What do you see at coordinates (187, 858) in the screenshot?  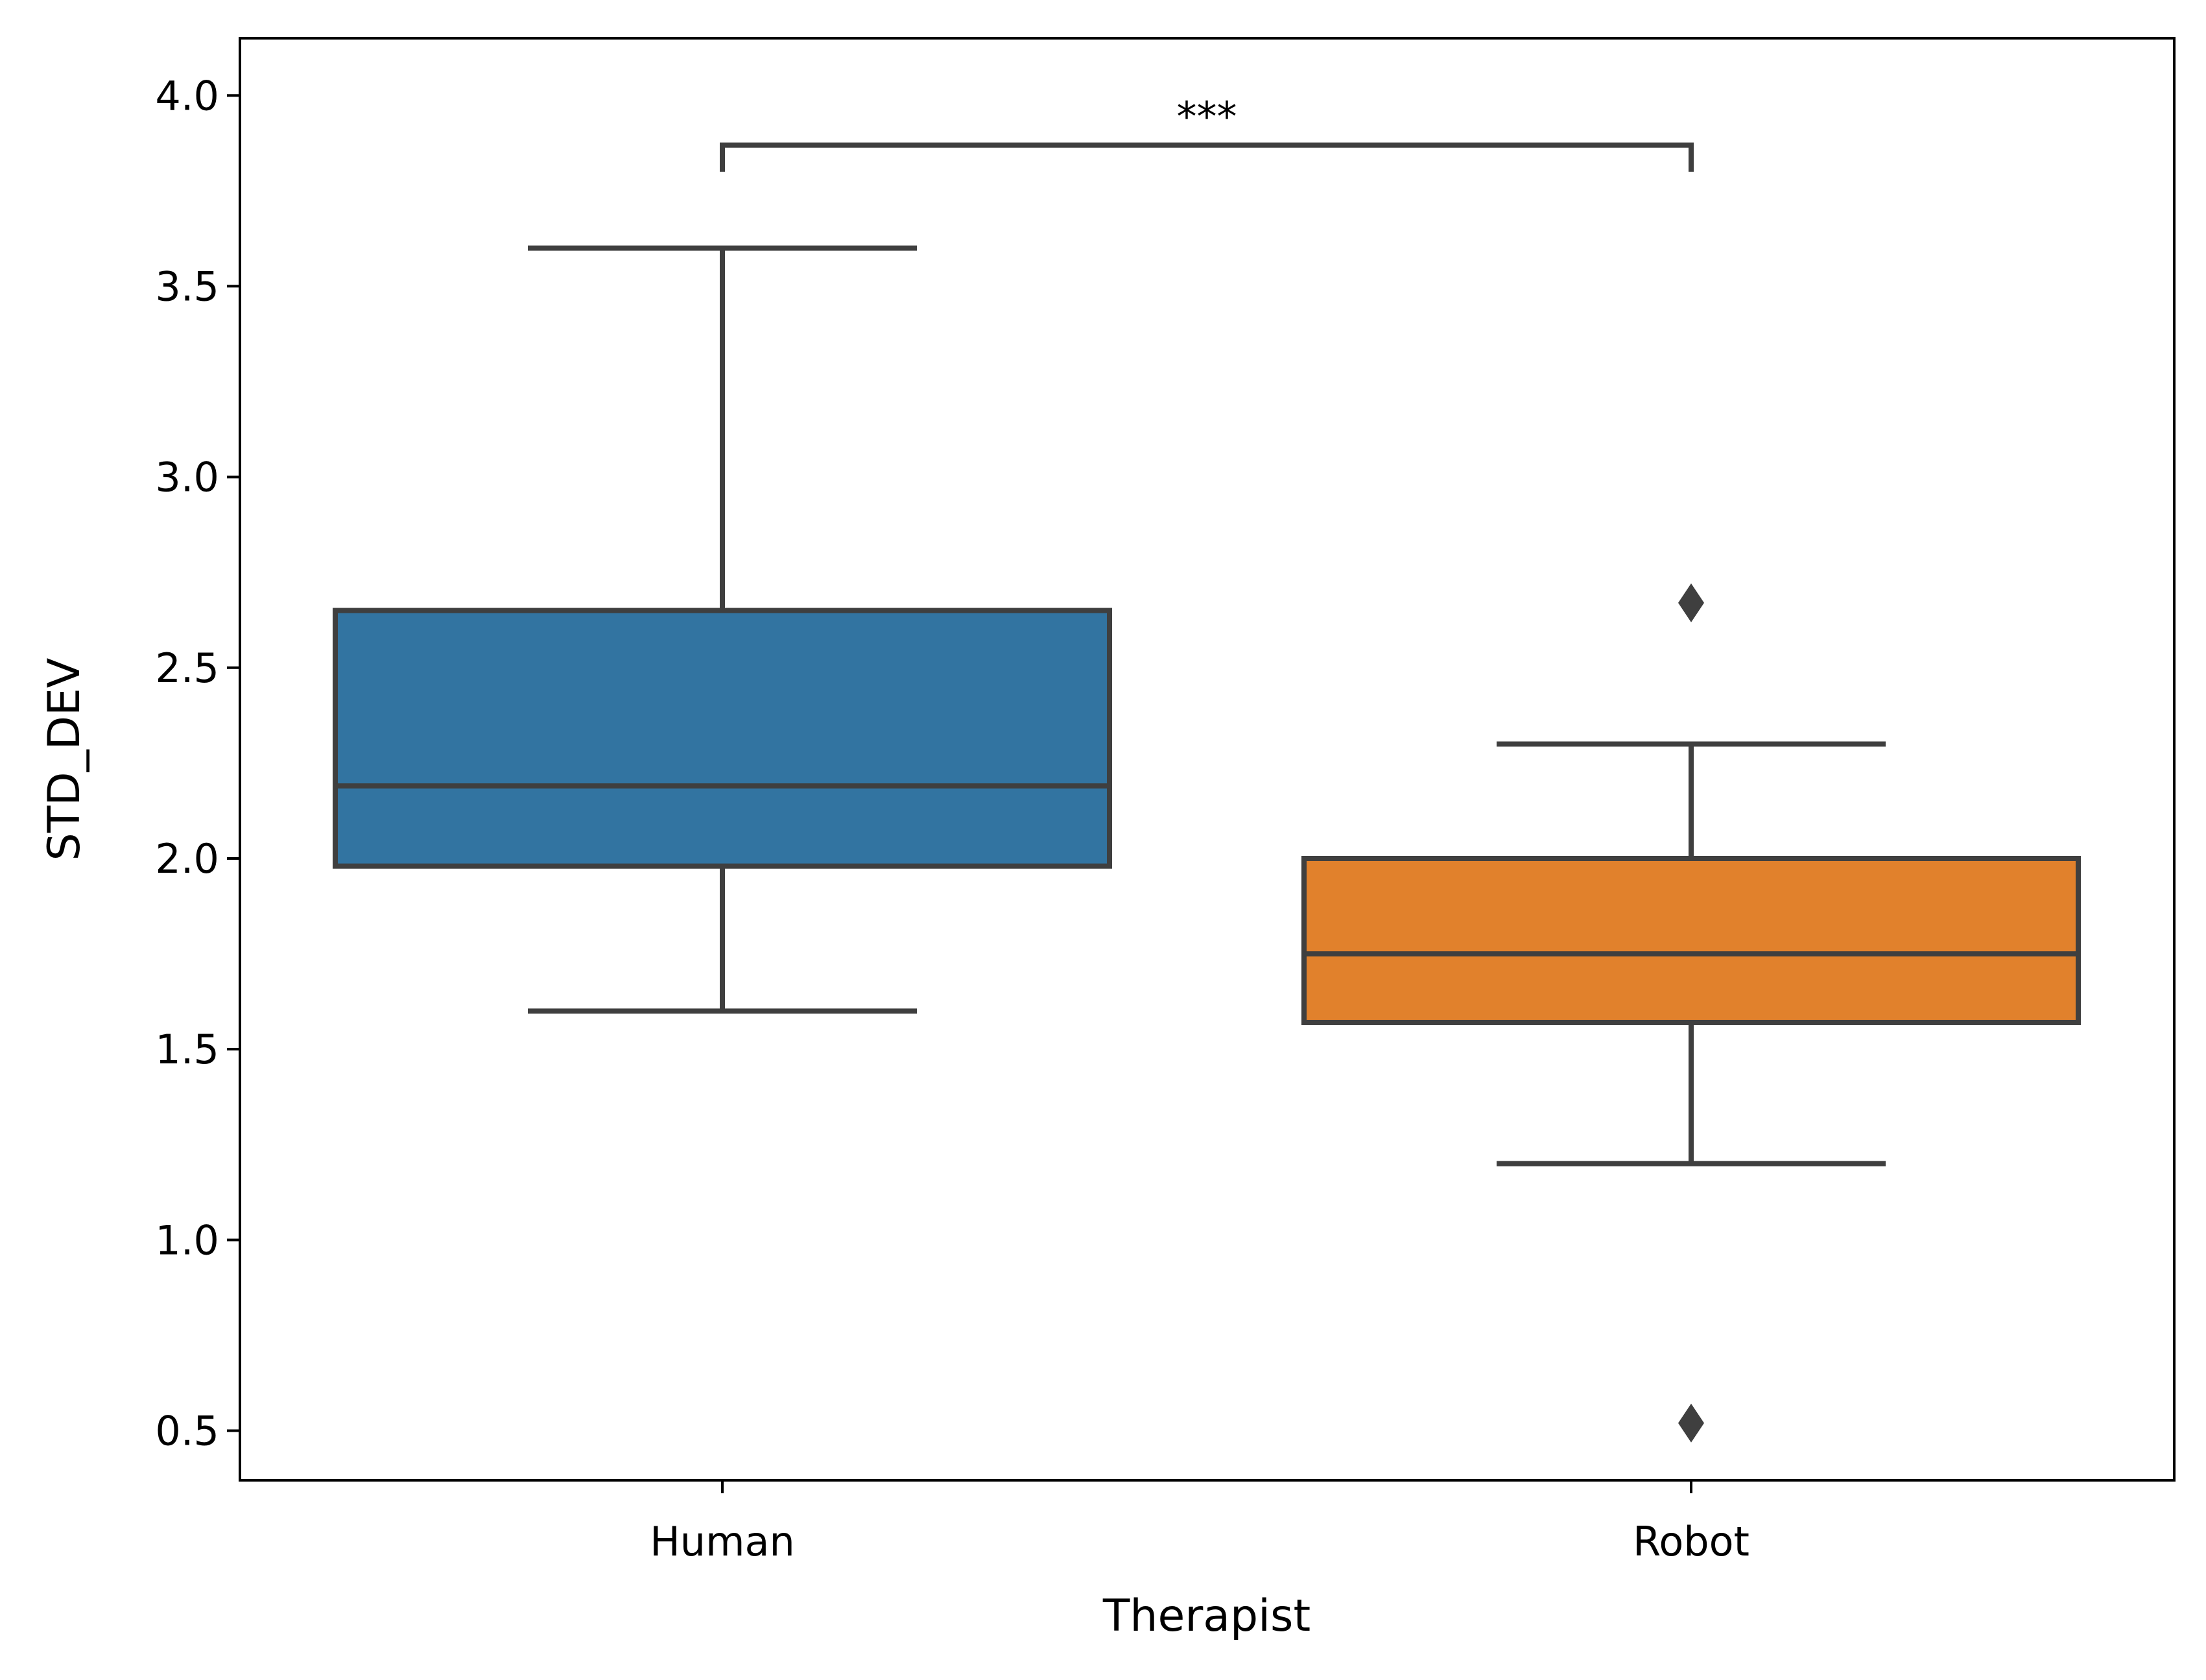 I see `y-tick-label: 2.0` at bounding box center [187, 858].